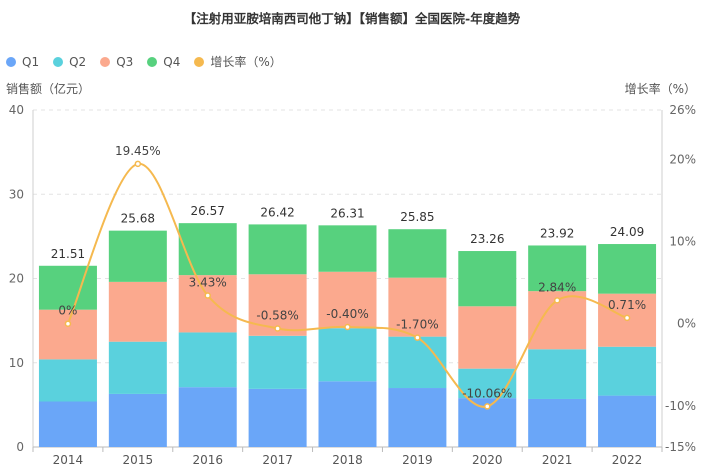  What do you see at coordinates (686, 324) in the screenshot?
I see `y2-tick-label: 0%` at bounding box center [686, 324].